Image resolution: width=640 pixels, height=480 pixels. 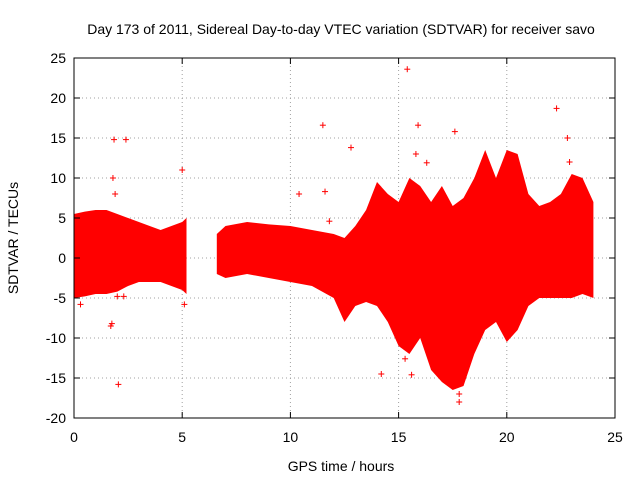 What do you see at coordinates (58, 58) in the screenshot?
I see `y-tick-label: 25` at bounding box center [58, 58].